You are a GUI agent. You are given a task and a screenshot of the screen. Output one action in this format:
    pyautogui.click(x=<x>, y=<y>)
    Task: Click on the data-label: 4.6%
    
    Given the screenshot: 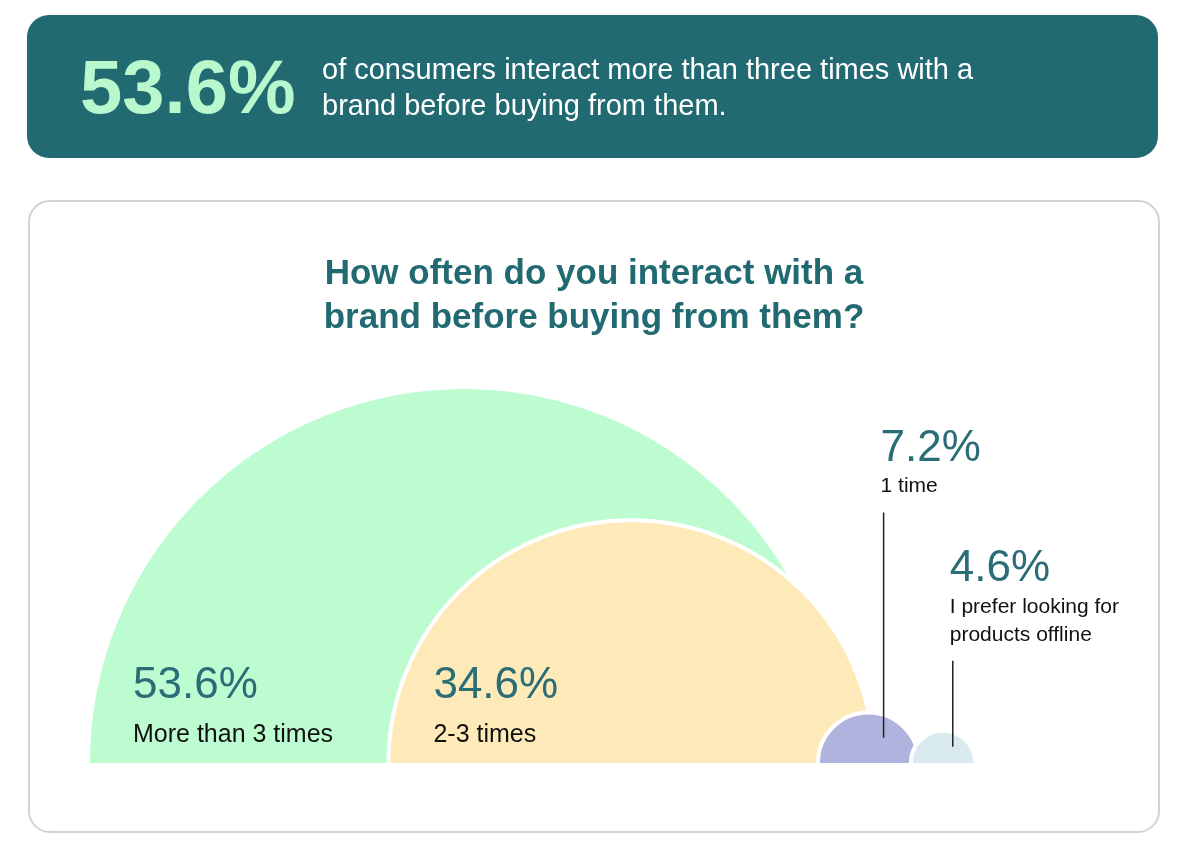 What is the action you would take?
    pyautogui.click(x=1000, y=565)
    